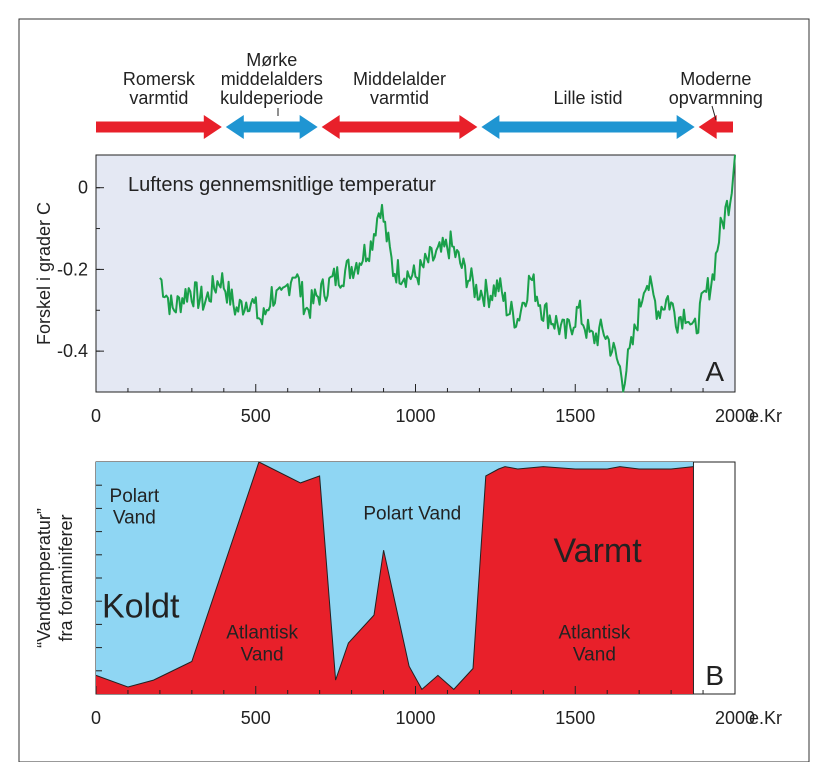 This screenshot has height=762, width=828. Describe the element at coordinates (83, 188) in the screenshot. I see `y-tick-label: 0` at that location.